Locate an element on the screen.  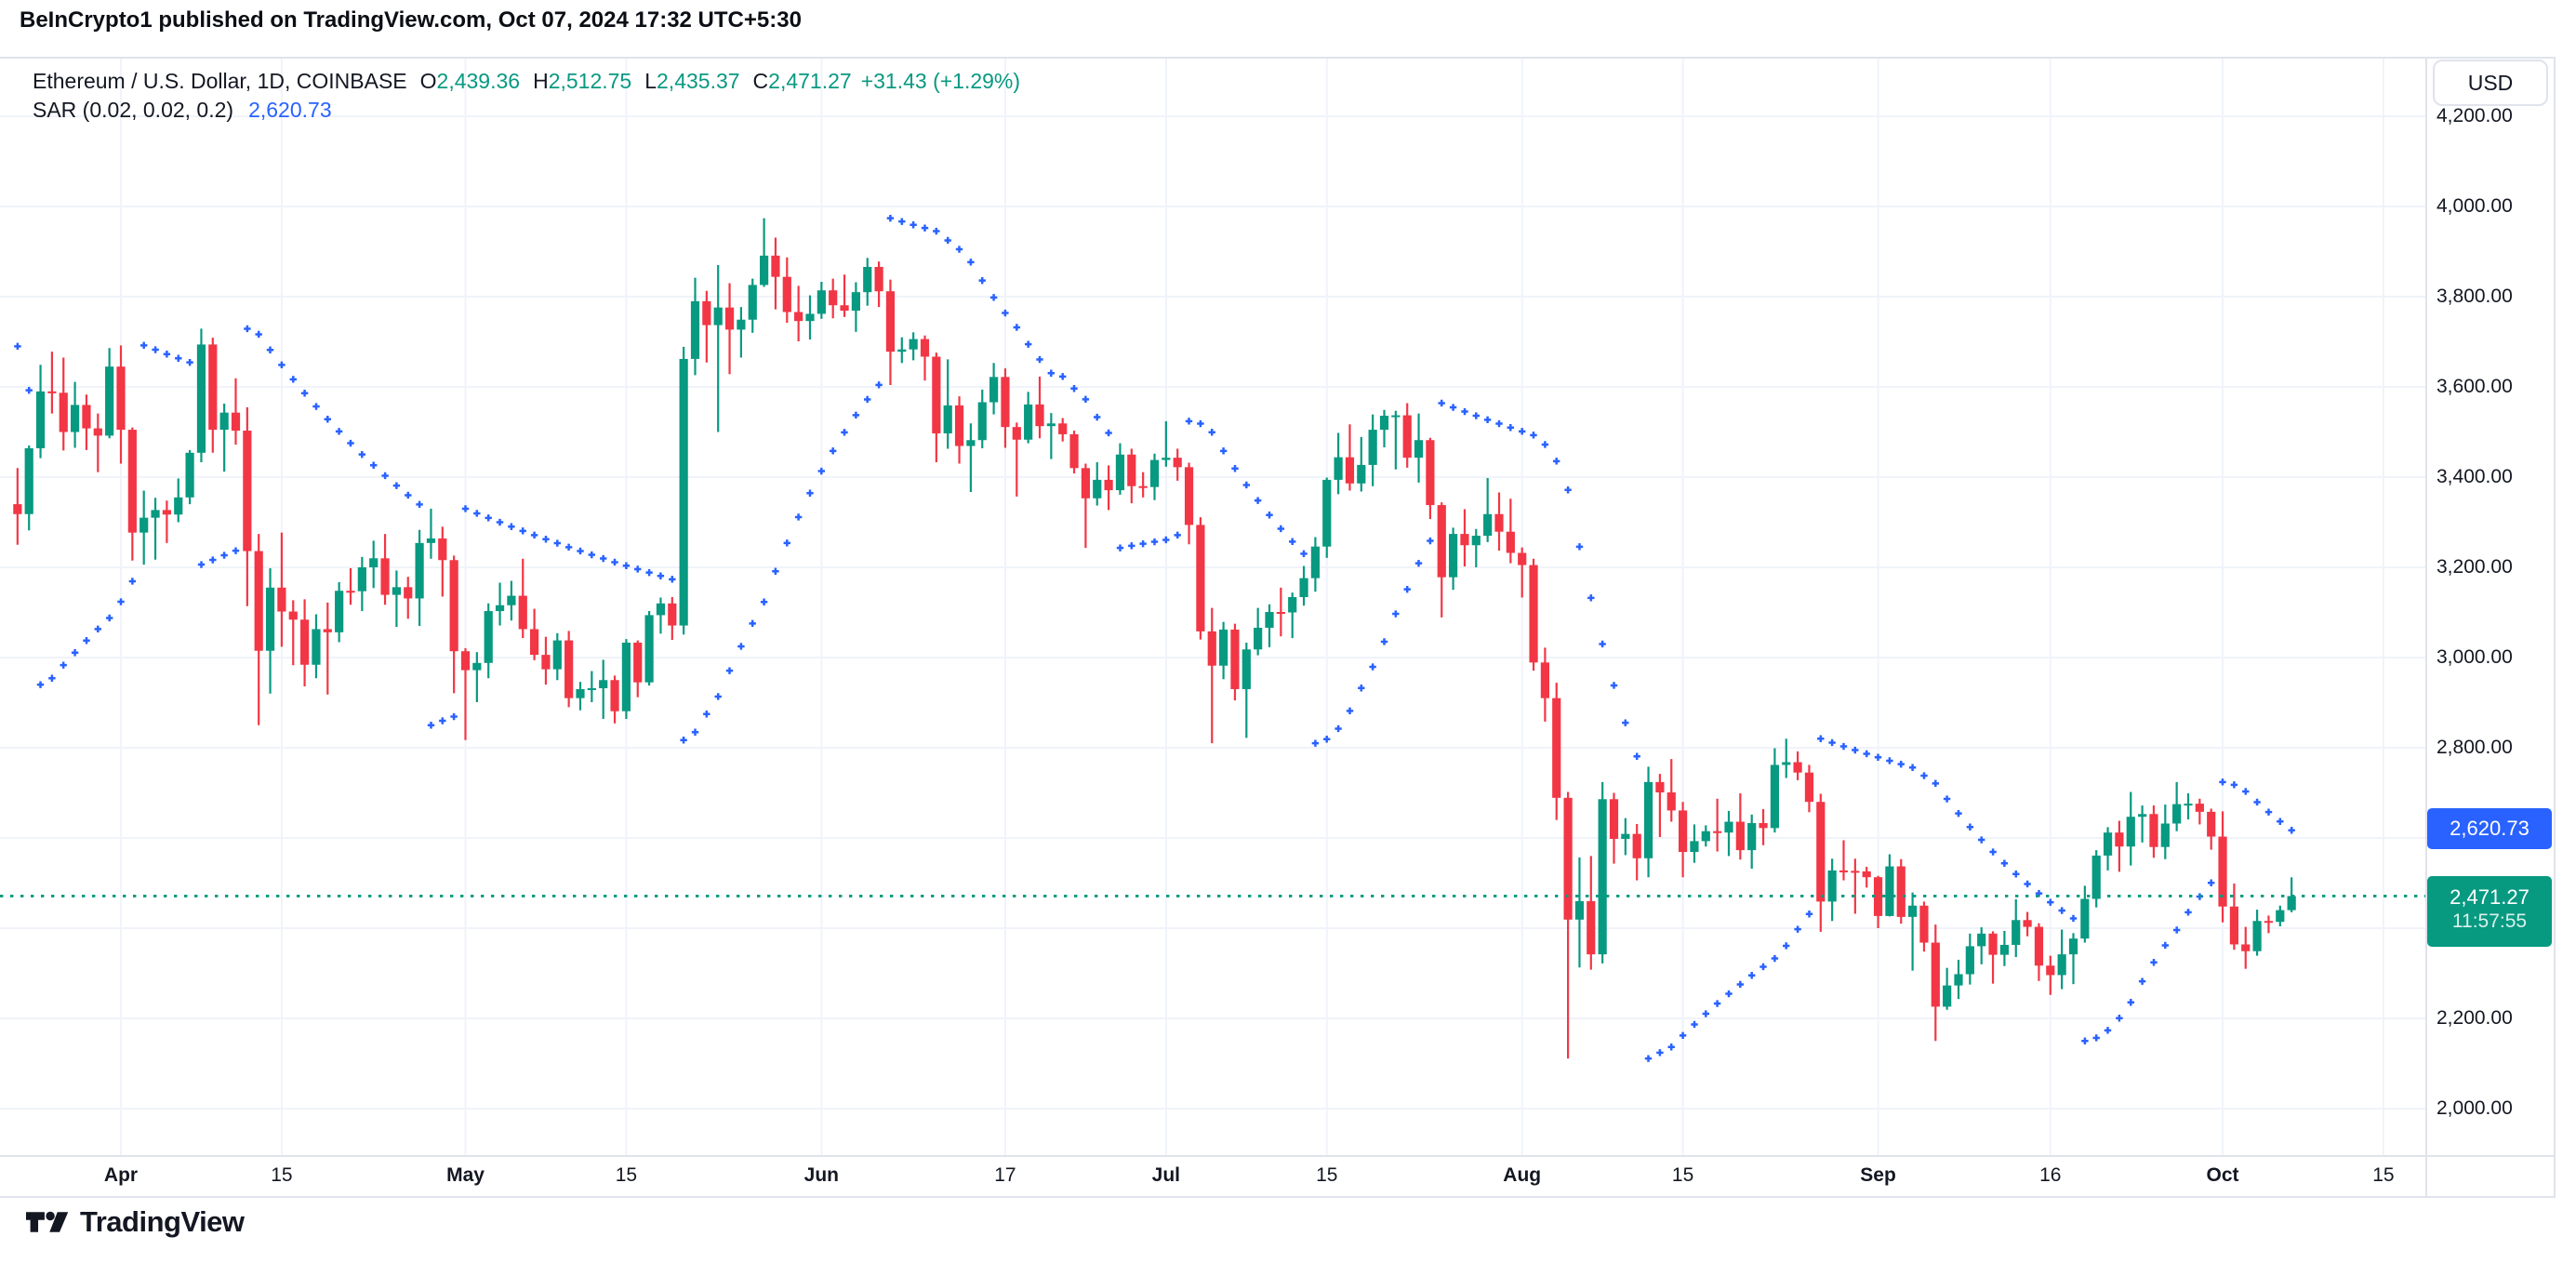
tradingview-wordmark: TradingView is located at coordinates (162, 1222).